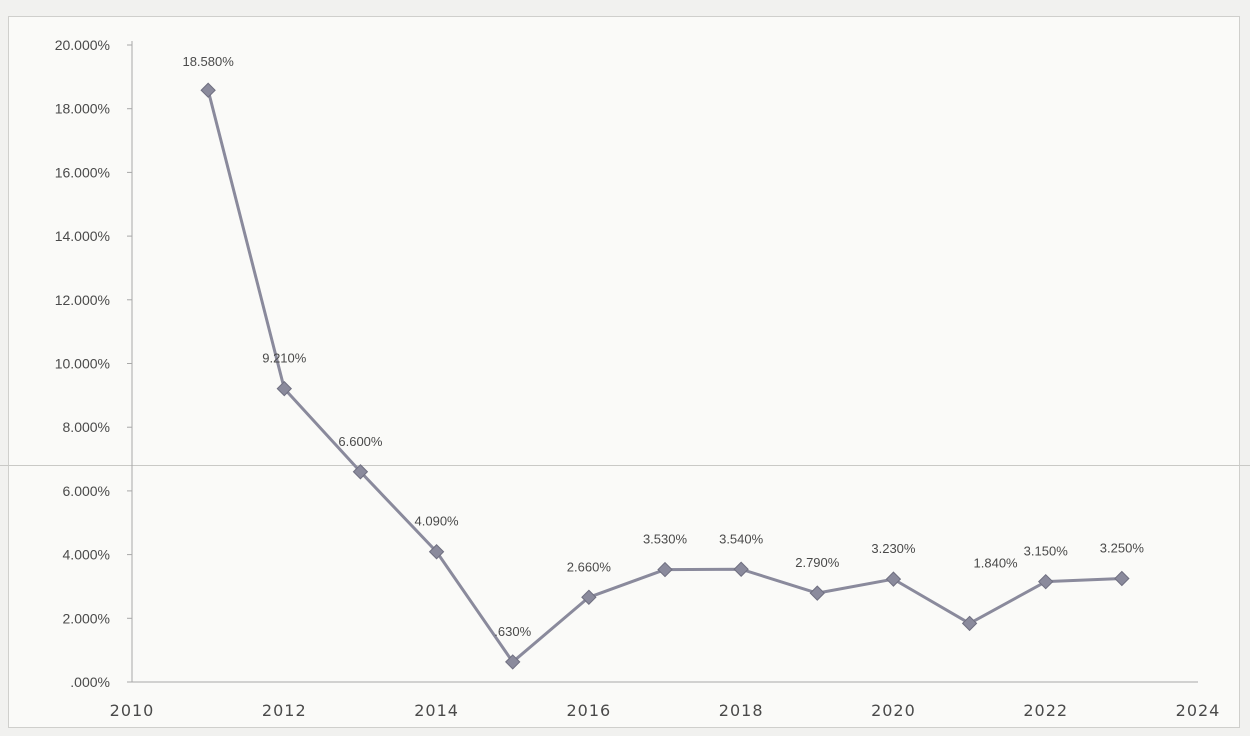 This screenshot has height=736, width=1250. Describe the element at coordinates (665, 539) in the screenshot. I see `data-label: 3.530%` at that location.